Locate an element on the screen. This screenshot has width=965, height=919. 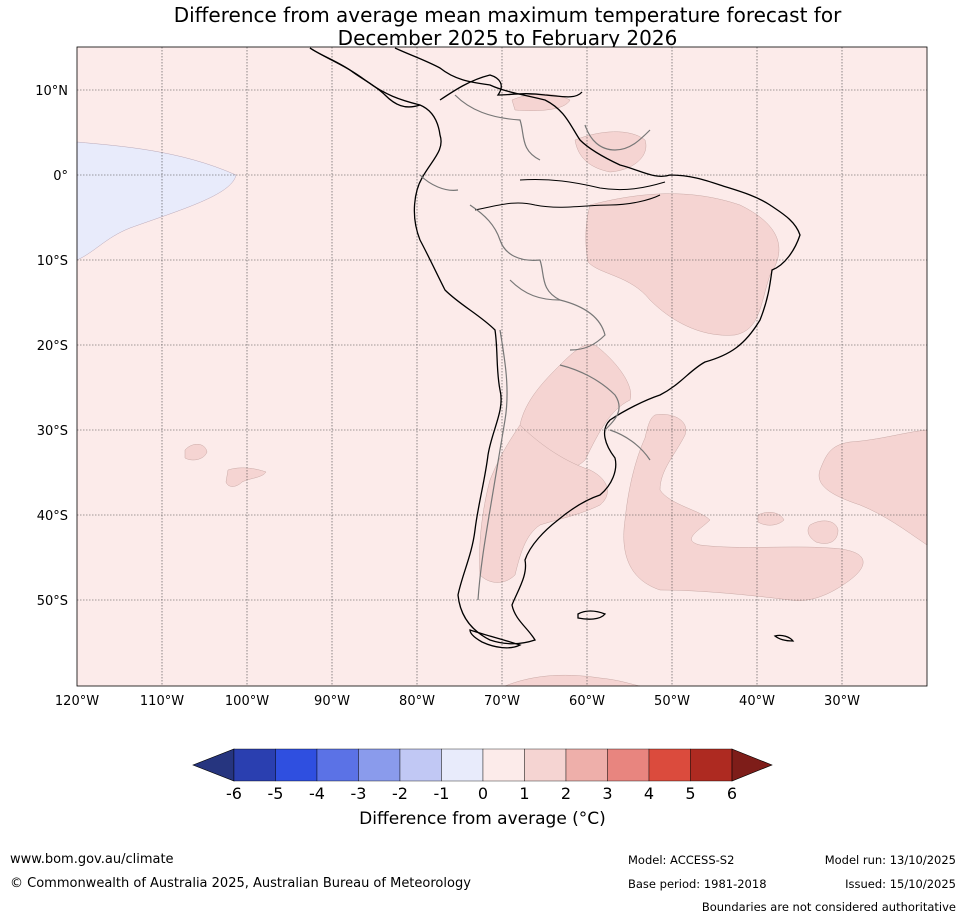
amazon-river is located at coordinates (592, 184).